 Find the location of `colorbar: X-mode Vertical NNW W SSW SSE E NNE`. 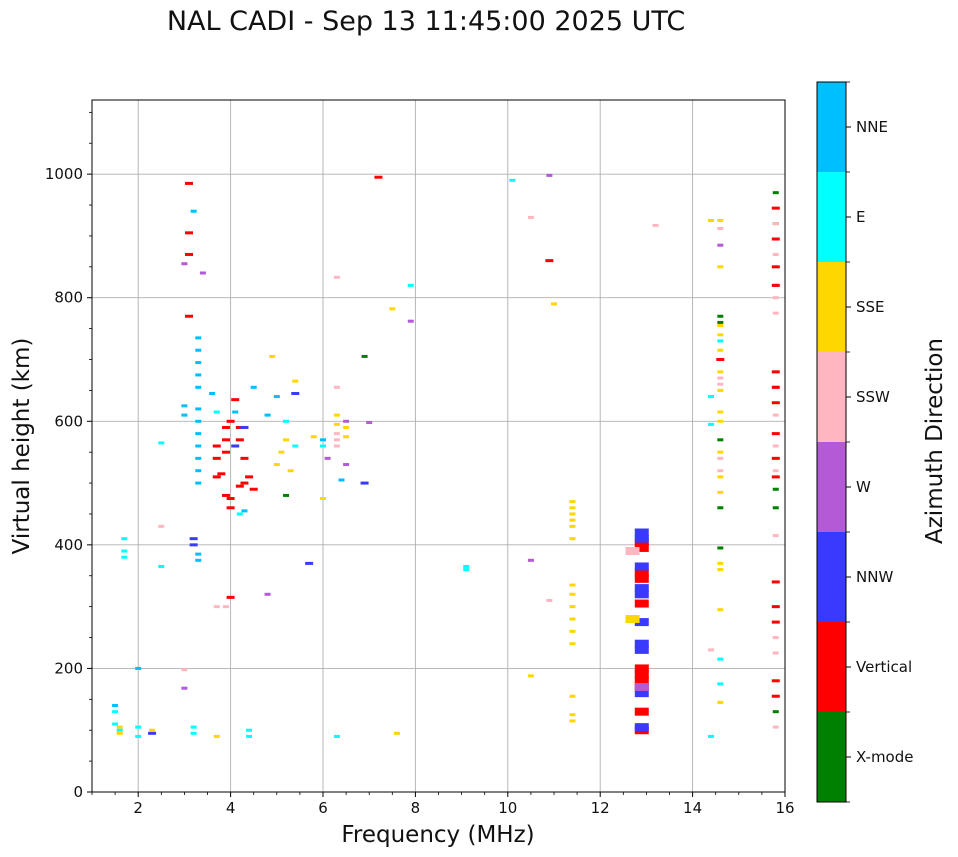

colorbar: X-mode Vertical NNW W SSW SSE E NNE is located at coordinates (864, 442).